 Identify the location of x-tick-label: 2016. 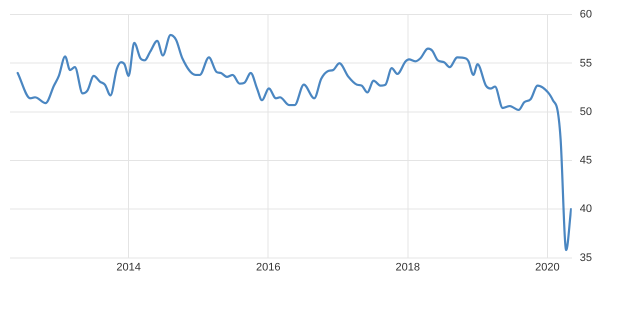
(268, 267).